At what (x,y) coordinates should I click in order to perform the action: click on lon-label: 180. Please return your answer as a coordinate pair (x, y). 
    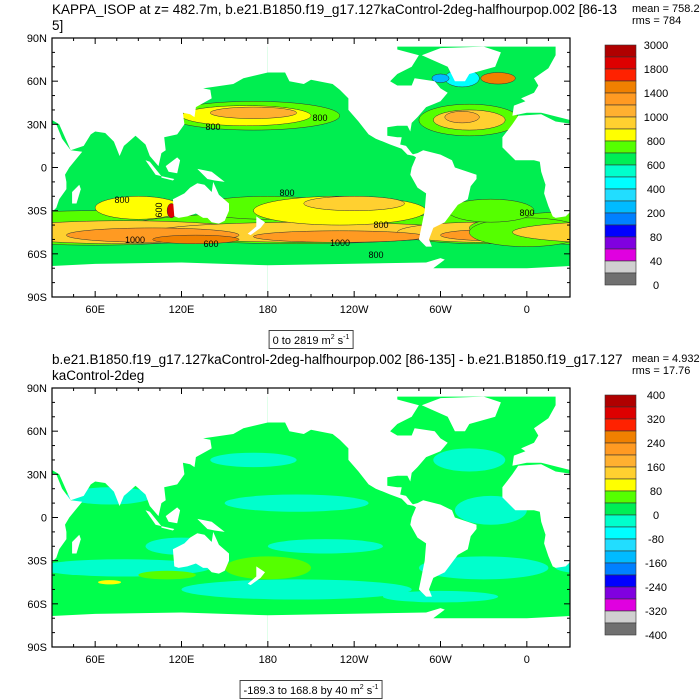
    Looking at the image, I should click on (268, 660).